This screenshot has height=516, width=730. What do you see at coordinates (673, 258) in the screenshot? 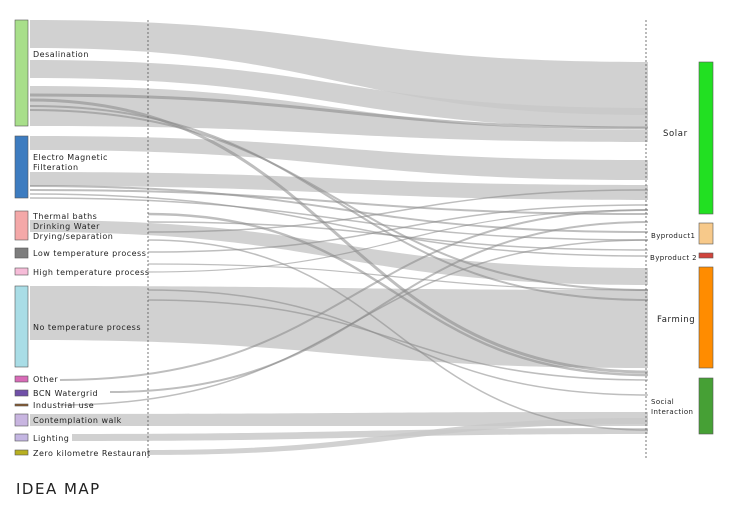
I see `right-node-label-byp2: Byproduct 2` at bounding box center [673, 258].